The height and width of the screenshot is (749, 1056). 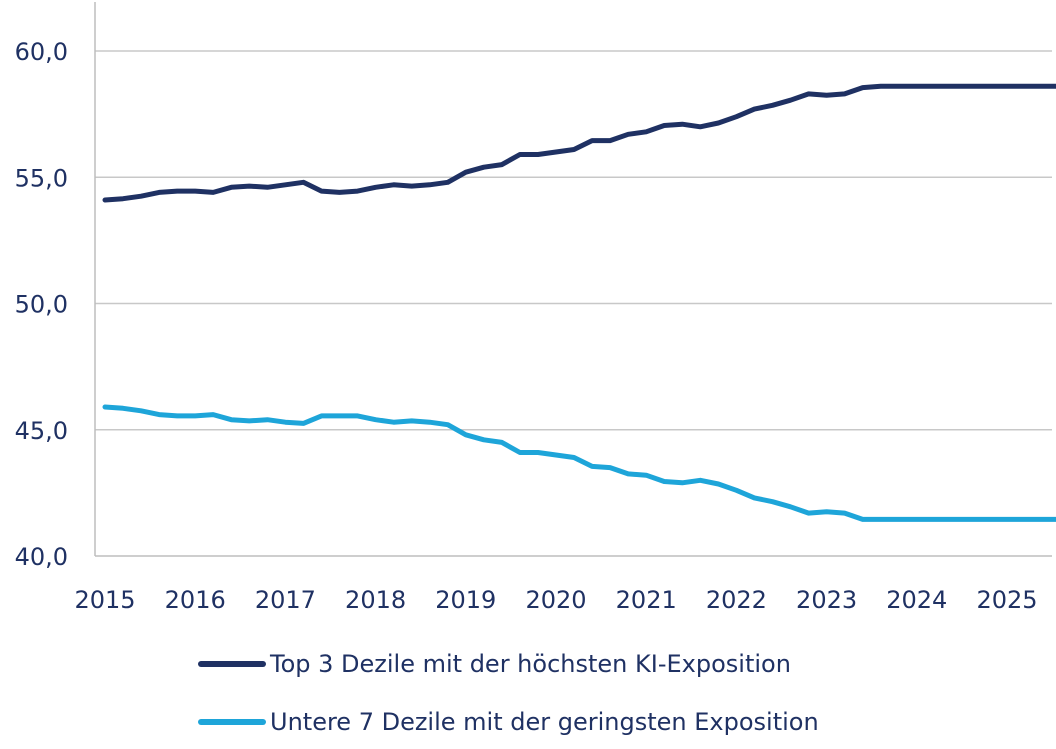 What do you see at coordinates (916, 600) in the screenshot?
I see `x-tick-label: 2024` at bounding box center [916, 600].